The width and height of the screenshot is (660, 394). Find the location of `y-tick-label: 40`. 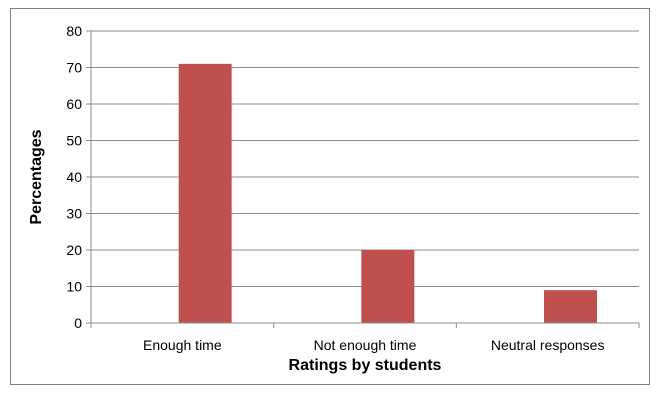

y-tick-label: 40 is located at coordinates (74, 177).